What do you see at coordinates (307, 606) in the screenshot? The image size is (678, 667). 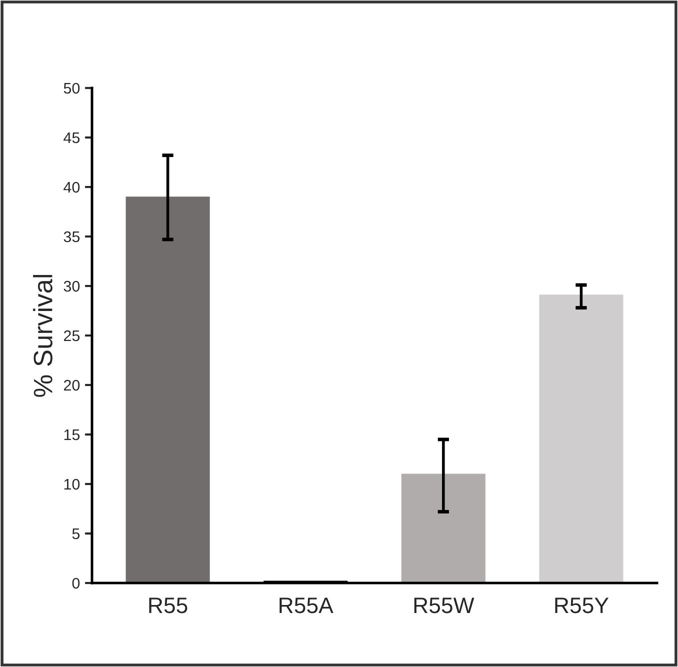 I see `x-tick-label: R55A` at bounding box center [307, 606].